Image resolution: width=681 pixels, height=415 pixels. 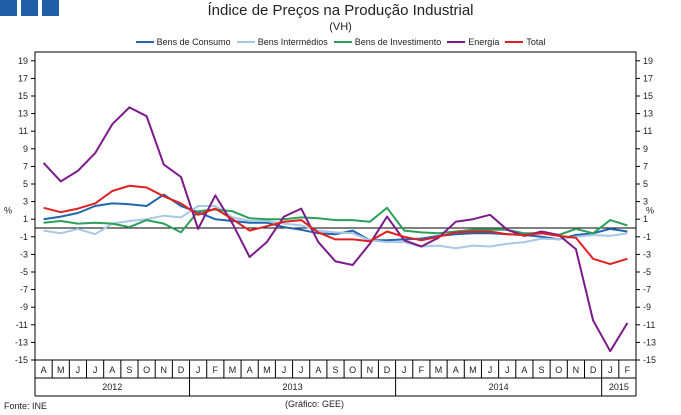 I want to click on y-tick-label-right: -15, so click(x=649, y=360).